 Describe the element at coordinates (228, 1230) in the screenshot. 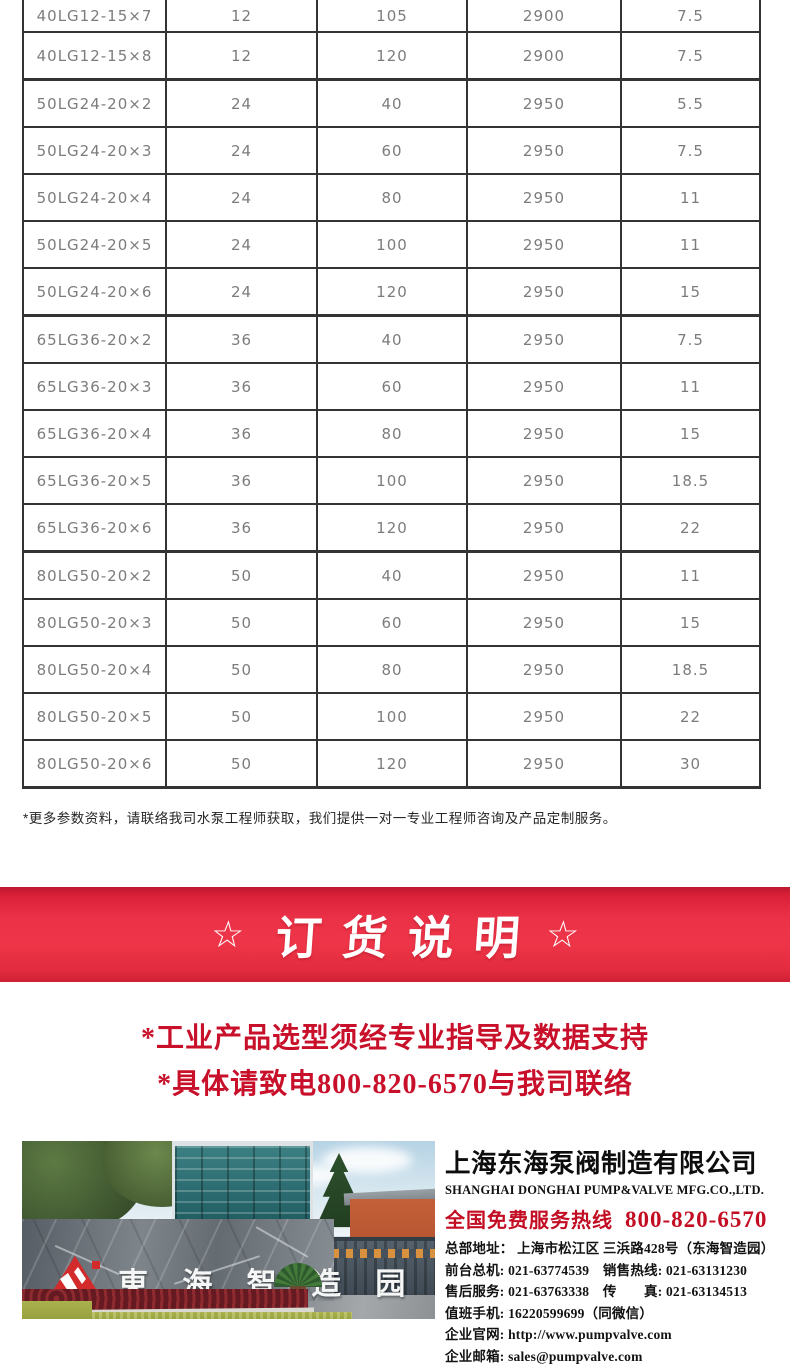

I see `factory-entrance-photo: 東 海 智 造 园` at that location.